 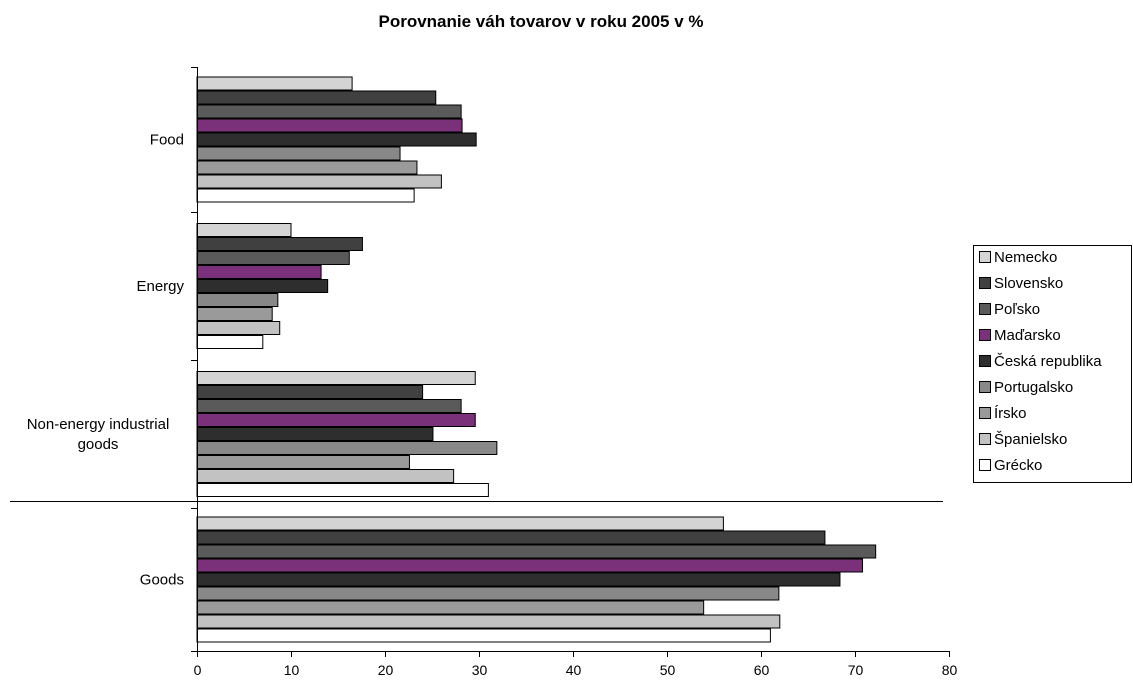 What do you see at coordinates (1010, 413) in the screenshot?
I see `legend-label: Írsko` at bounding box center [1010, 413].